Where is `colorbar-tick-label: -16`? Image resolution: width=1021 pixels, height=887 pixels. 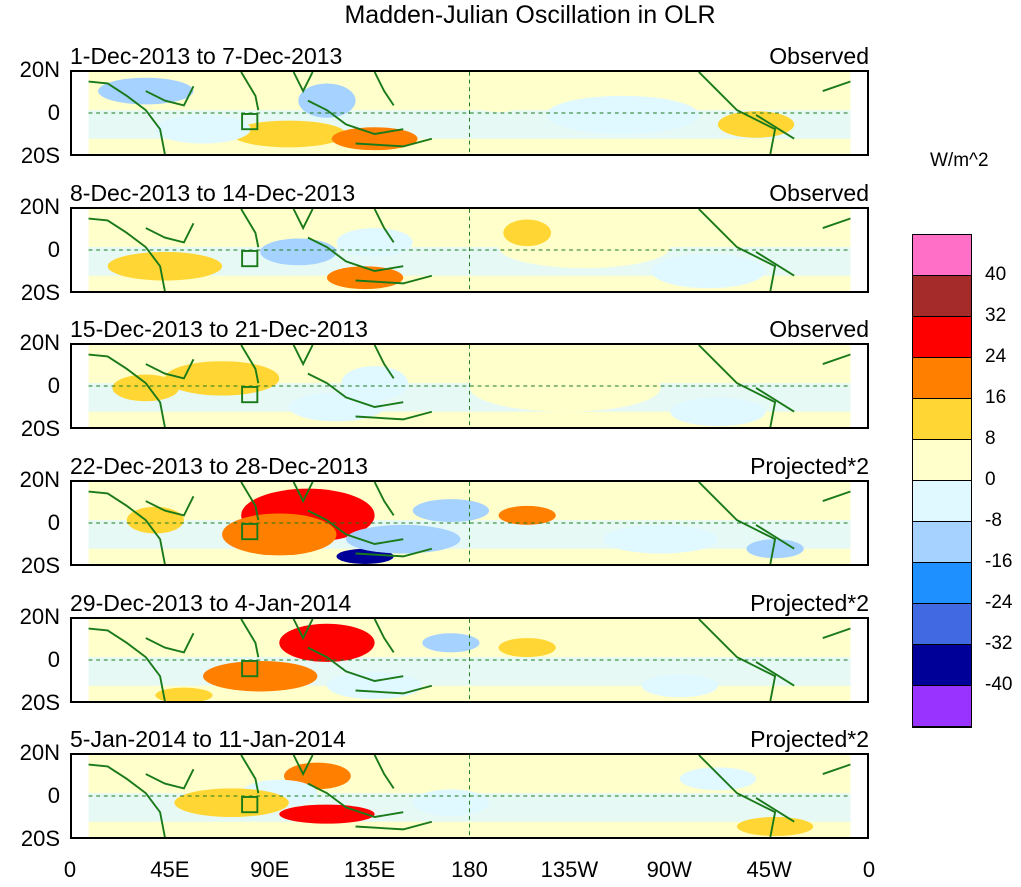 colorbar-tick-label: -16 is located at coordinates (999, 561).